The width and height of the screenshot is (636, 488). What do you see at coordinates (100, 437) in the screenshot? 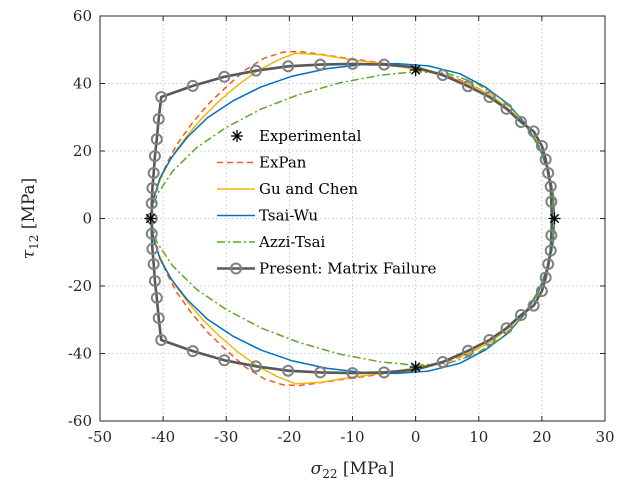
I see `x-tick-label: -50` at bounding box center [100, 437].